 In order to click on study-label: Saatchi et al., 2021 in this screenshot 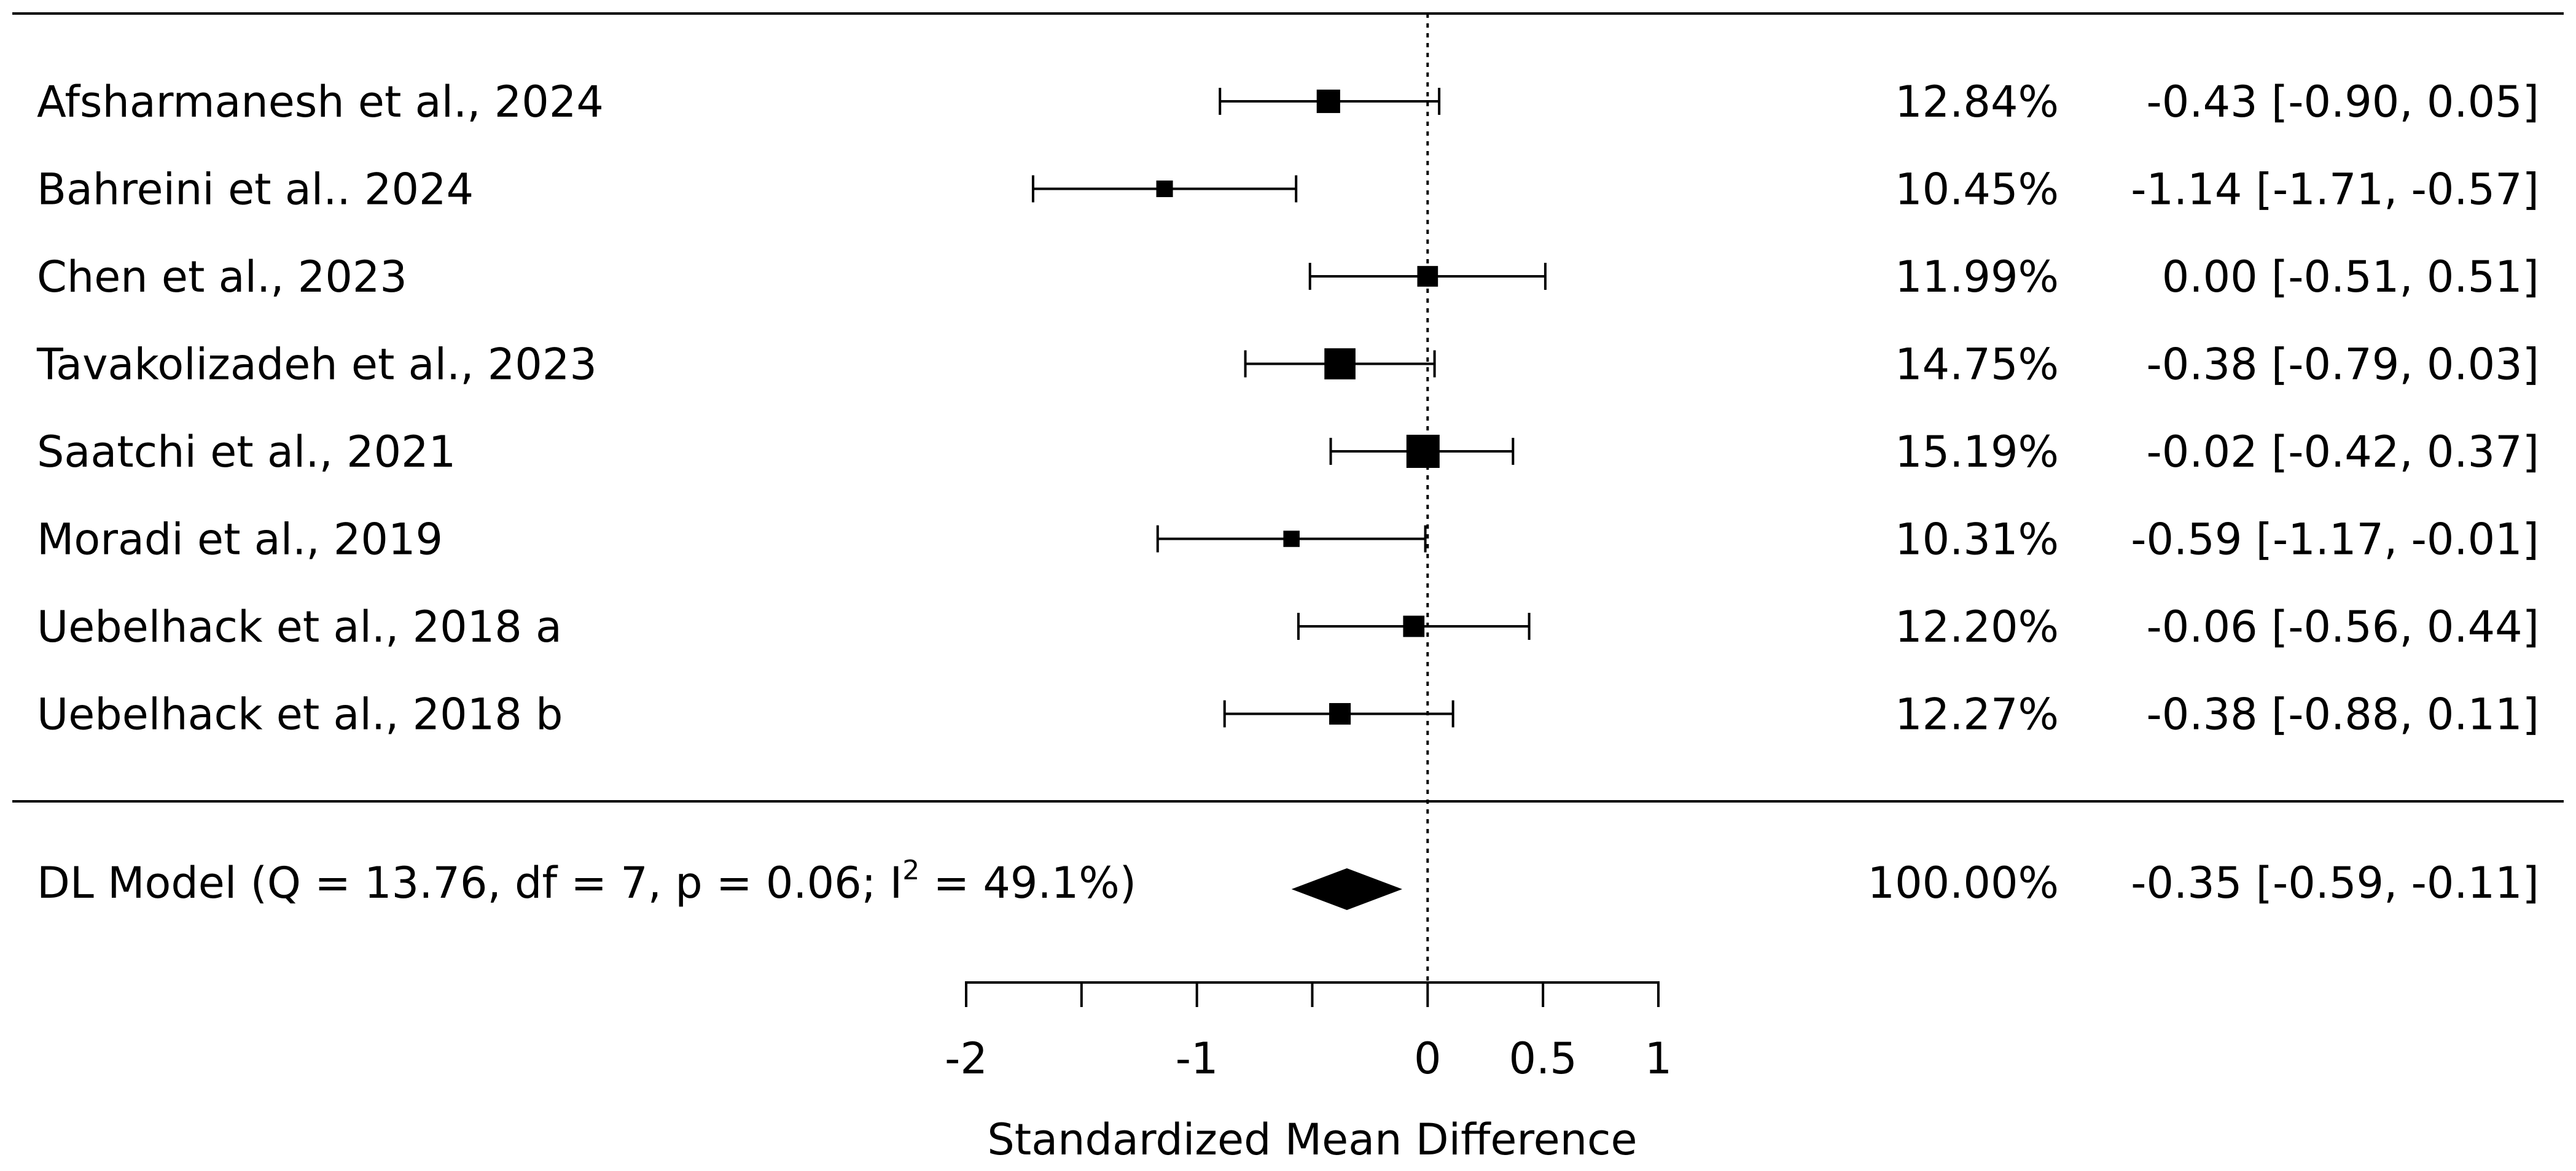, I will do `click(246, 452)`.